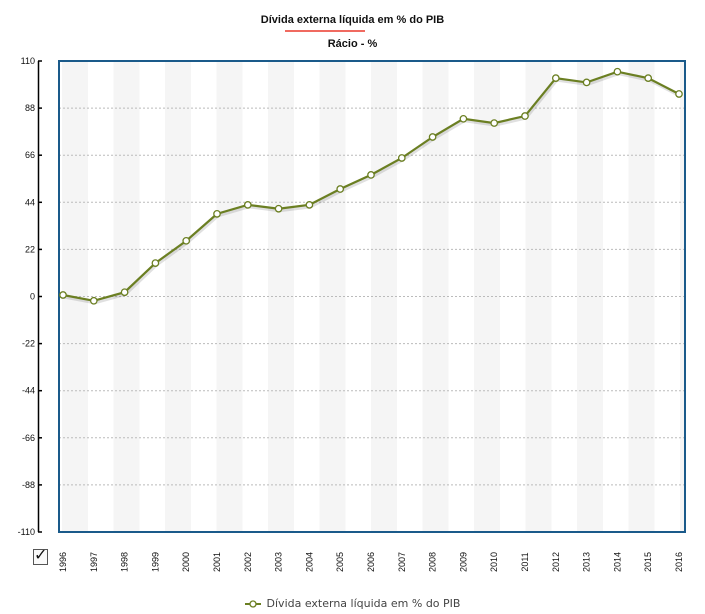 The image size is (705, 614). I want to click on x-tick-label: 1996, so click(63, 562).